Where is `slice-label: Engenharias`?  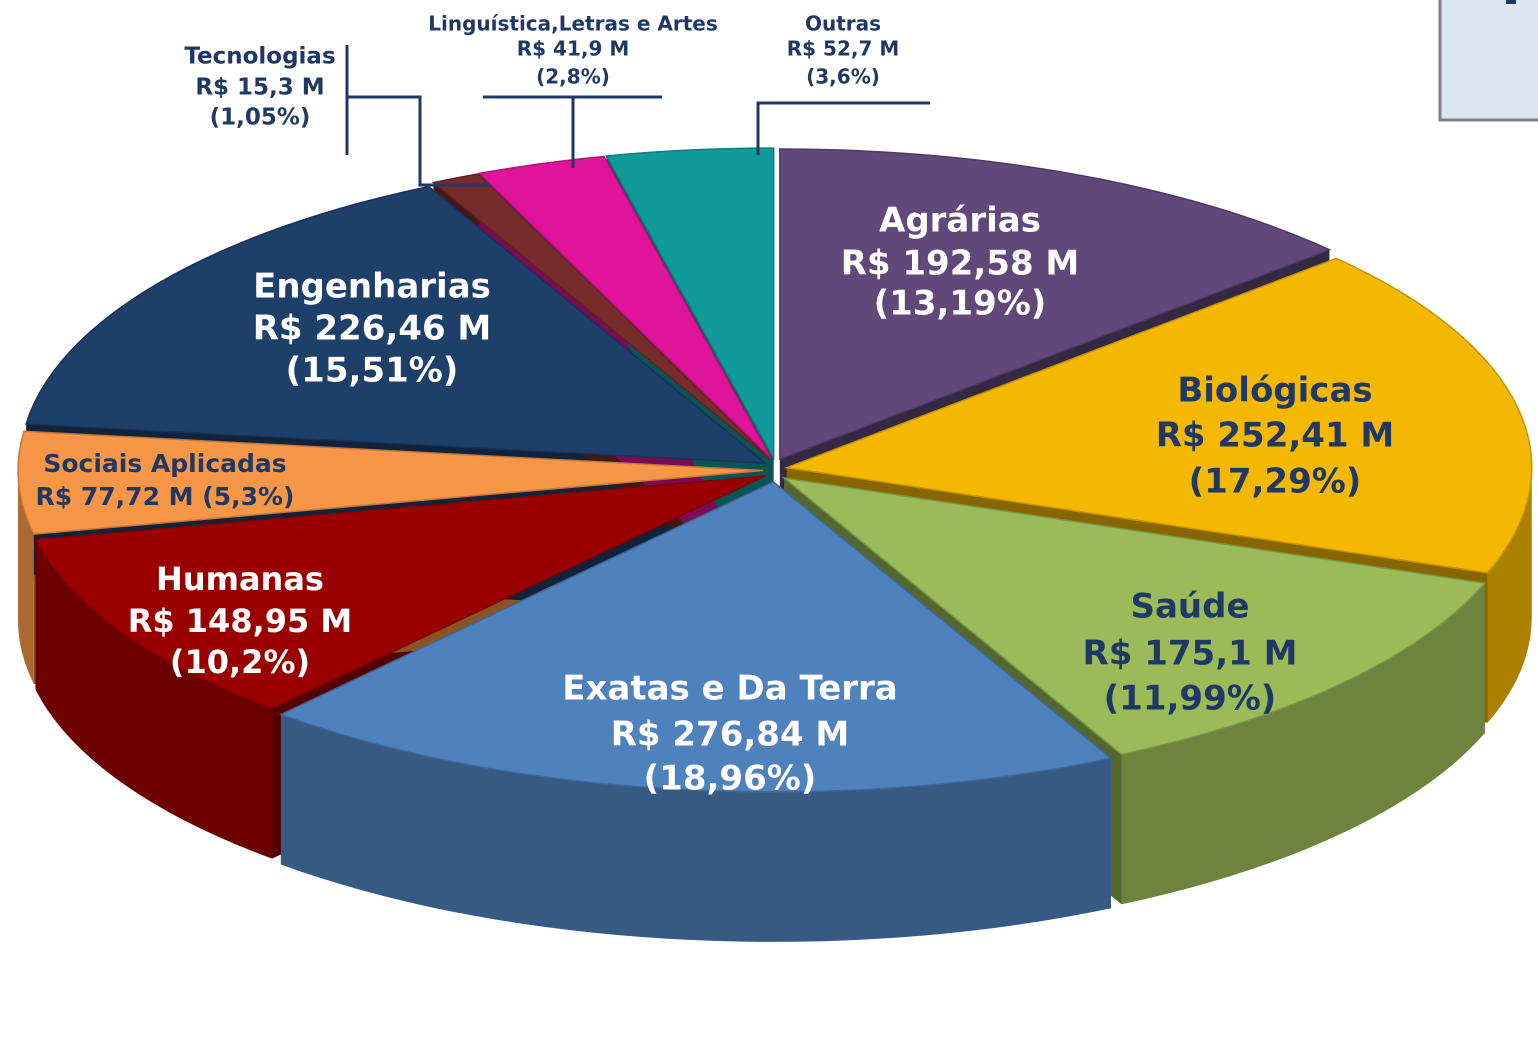 slice-label: Engenharias is located at coordinates (372, 287).